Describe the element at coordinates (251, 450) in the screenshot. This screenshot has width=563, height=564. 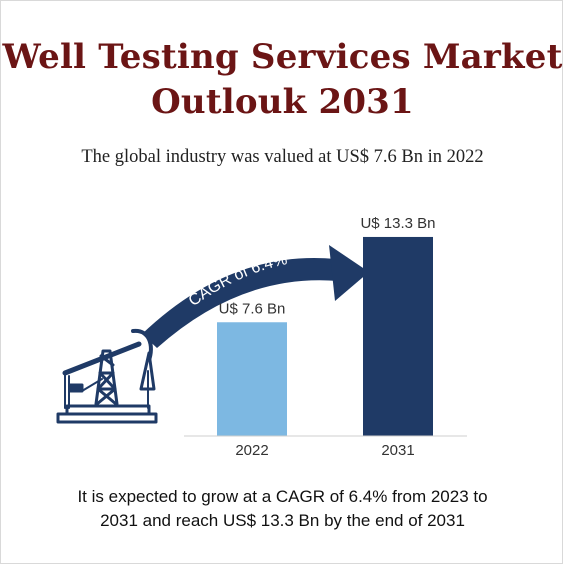
I see `tick-label-2022: 2022` at that location.